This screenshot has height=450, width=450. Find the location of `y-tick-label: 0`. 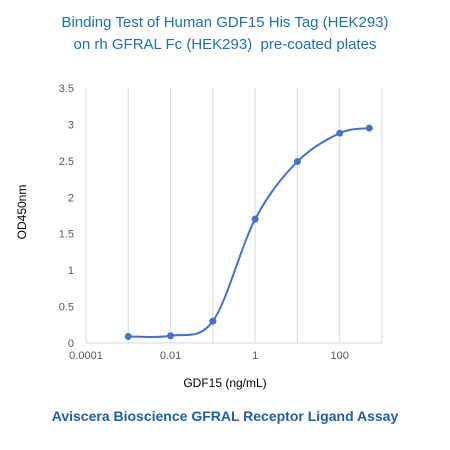

y-tick-label: 0 is located at coordinates (71, 344).